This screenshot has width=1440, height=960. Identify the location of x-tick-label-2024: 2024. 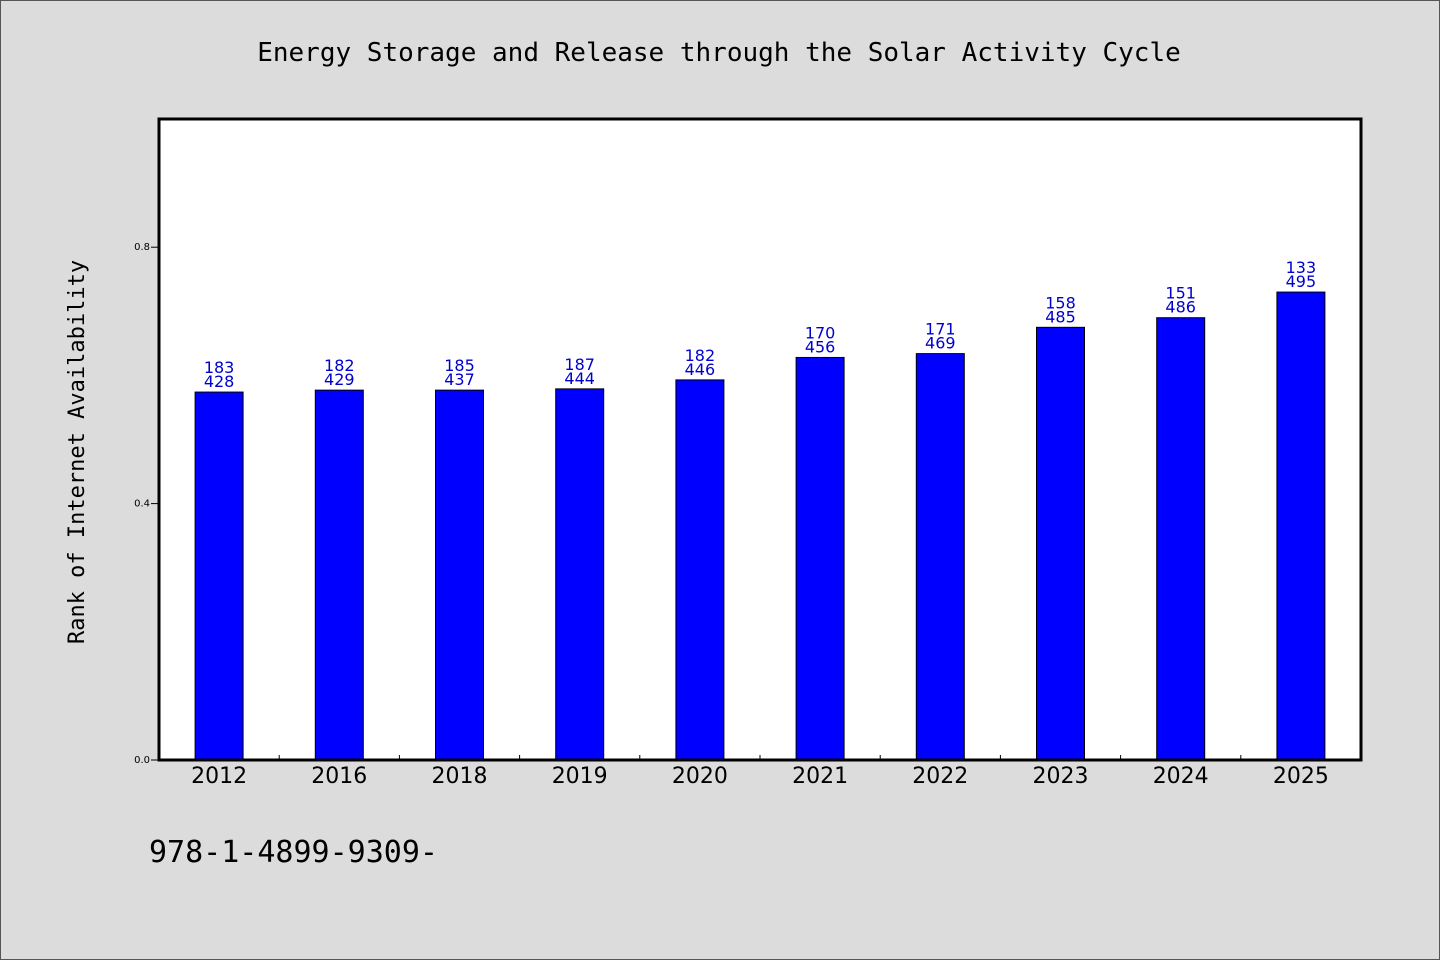
(1181, 776).